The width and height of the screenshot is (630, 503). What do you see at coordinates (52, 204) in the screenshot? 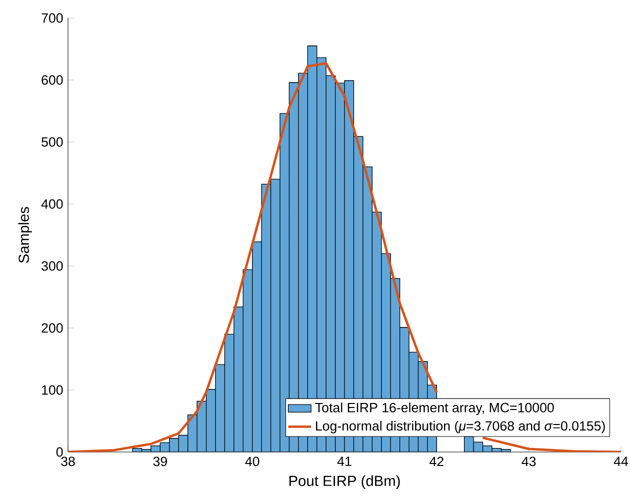
I see `y-tick-label: 400` at bounding box center [52, 204].